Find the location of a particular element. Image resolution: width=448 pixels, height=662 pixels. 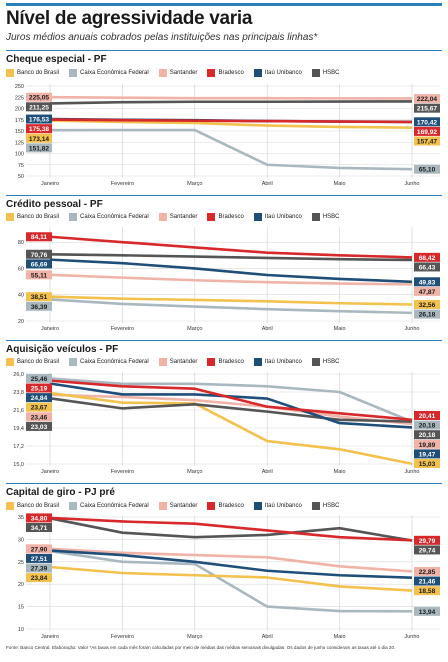

value-label-text: 68,42 is located at coordinates (427, 258).